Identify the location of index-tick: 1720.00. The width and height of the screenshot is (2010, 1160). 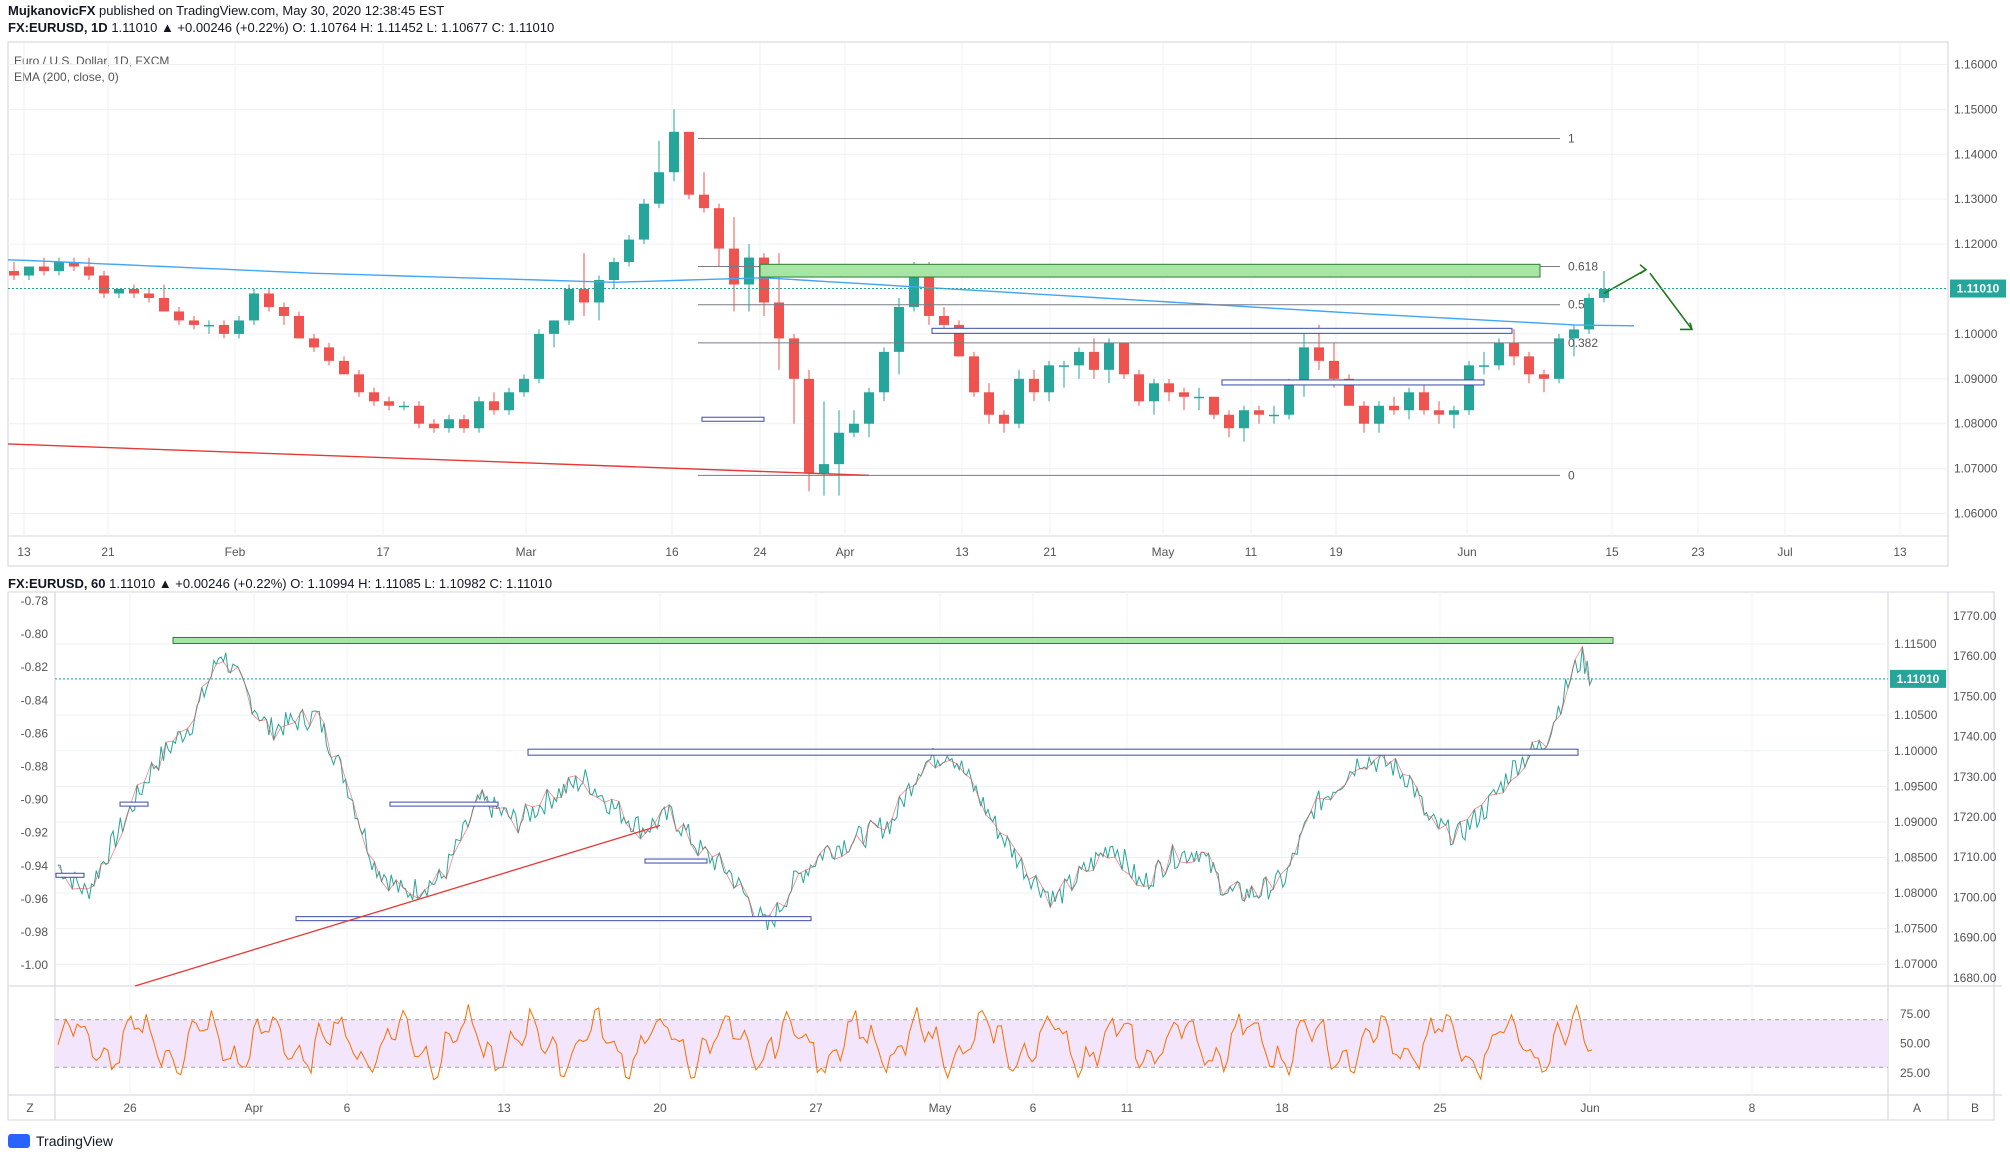
(1975, 817).